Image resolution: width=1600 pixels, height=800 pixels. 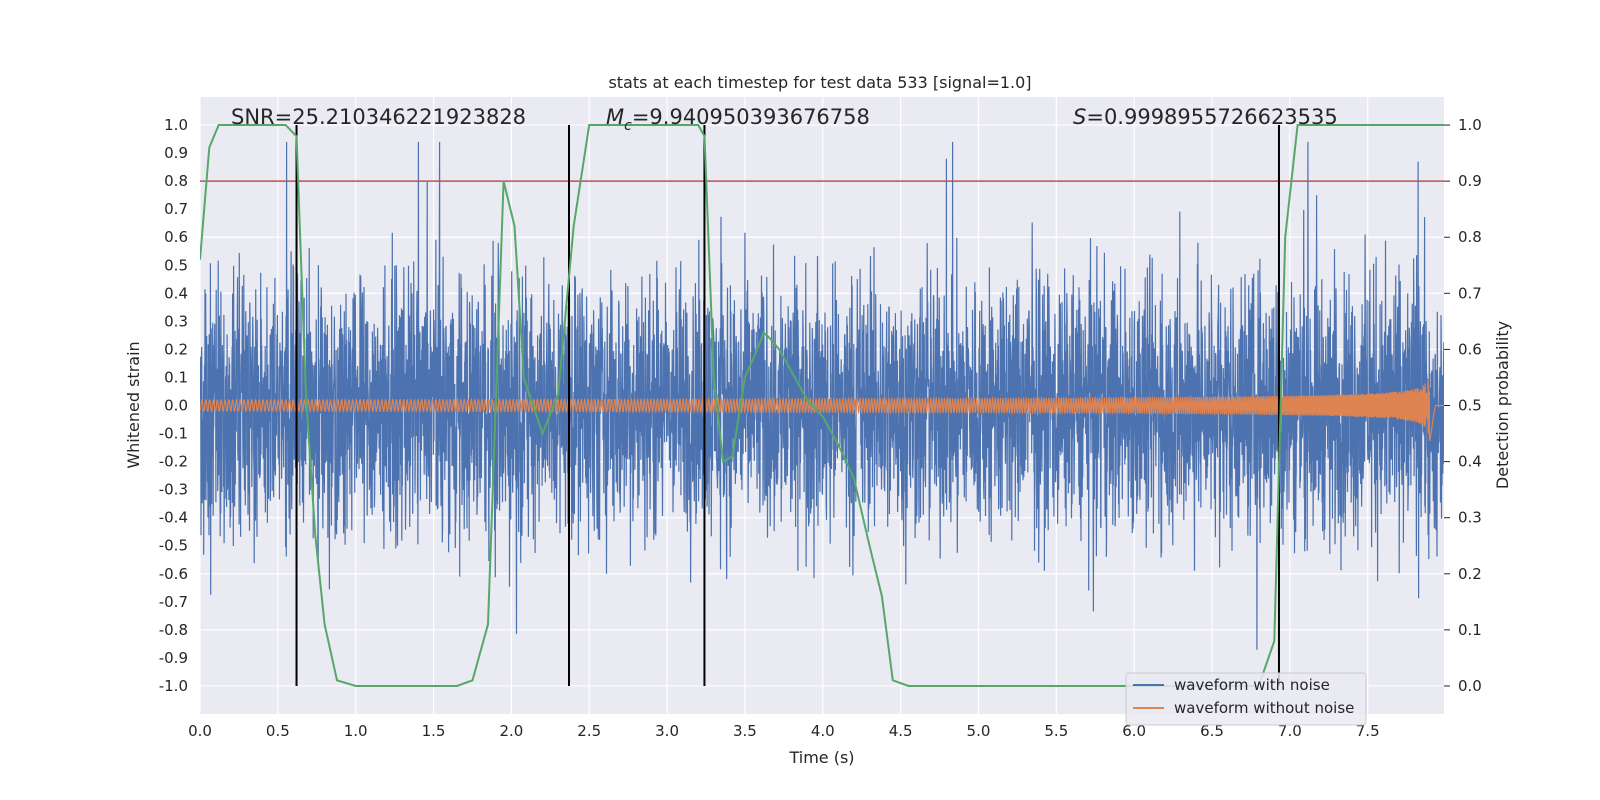 What do you see at coordinates (628, 126) in the screenshot?
I see `chirp-mass-subscript: c` at bounding box center [628, 126].